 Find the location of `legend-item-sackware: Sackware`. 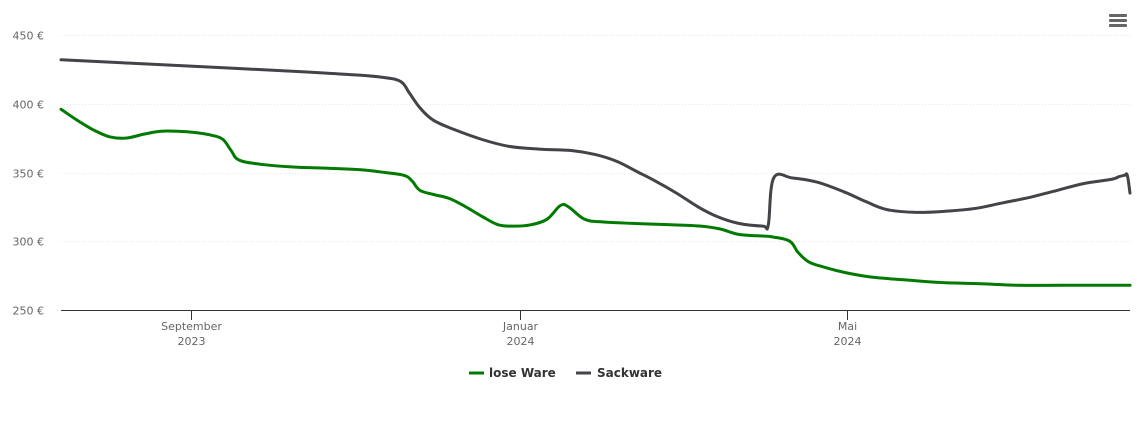

legend-item-sackware: Sackware is located at coordinates (619, 373).